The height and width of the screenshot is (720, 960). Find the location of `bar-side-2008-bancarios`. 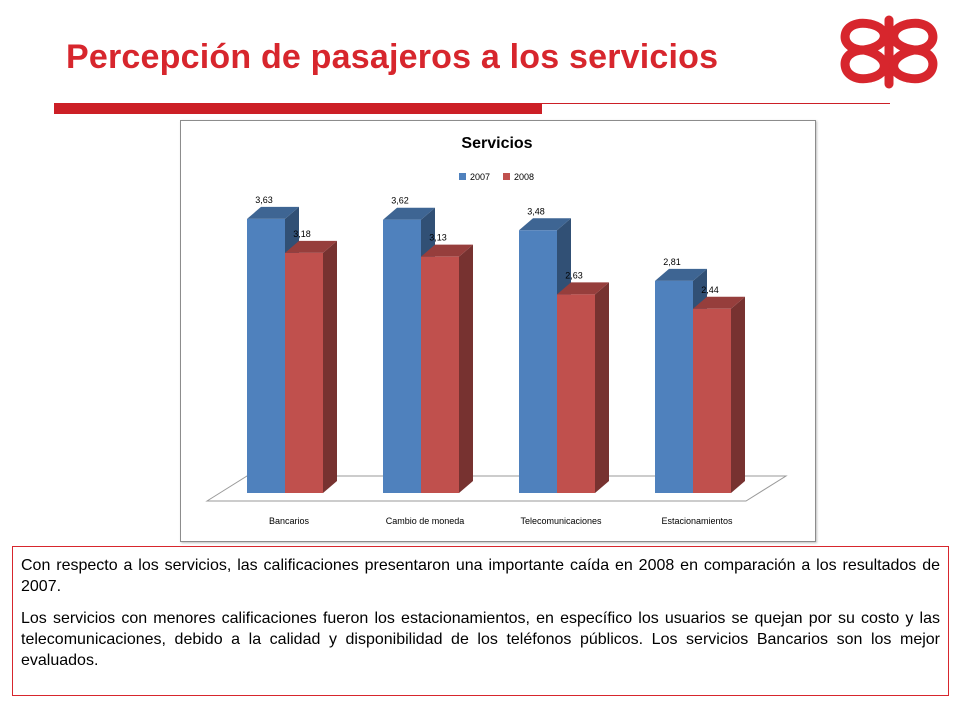

bar-side-2008-bancarios is located at coordinates (330, 366).